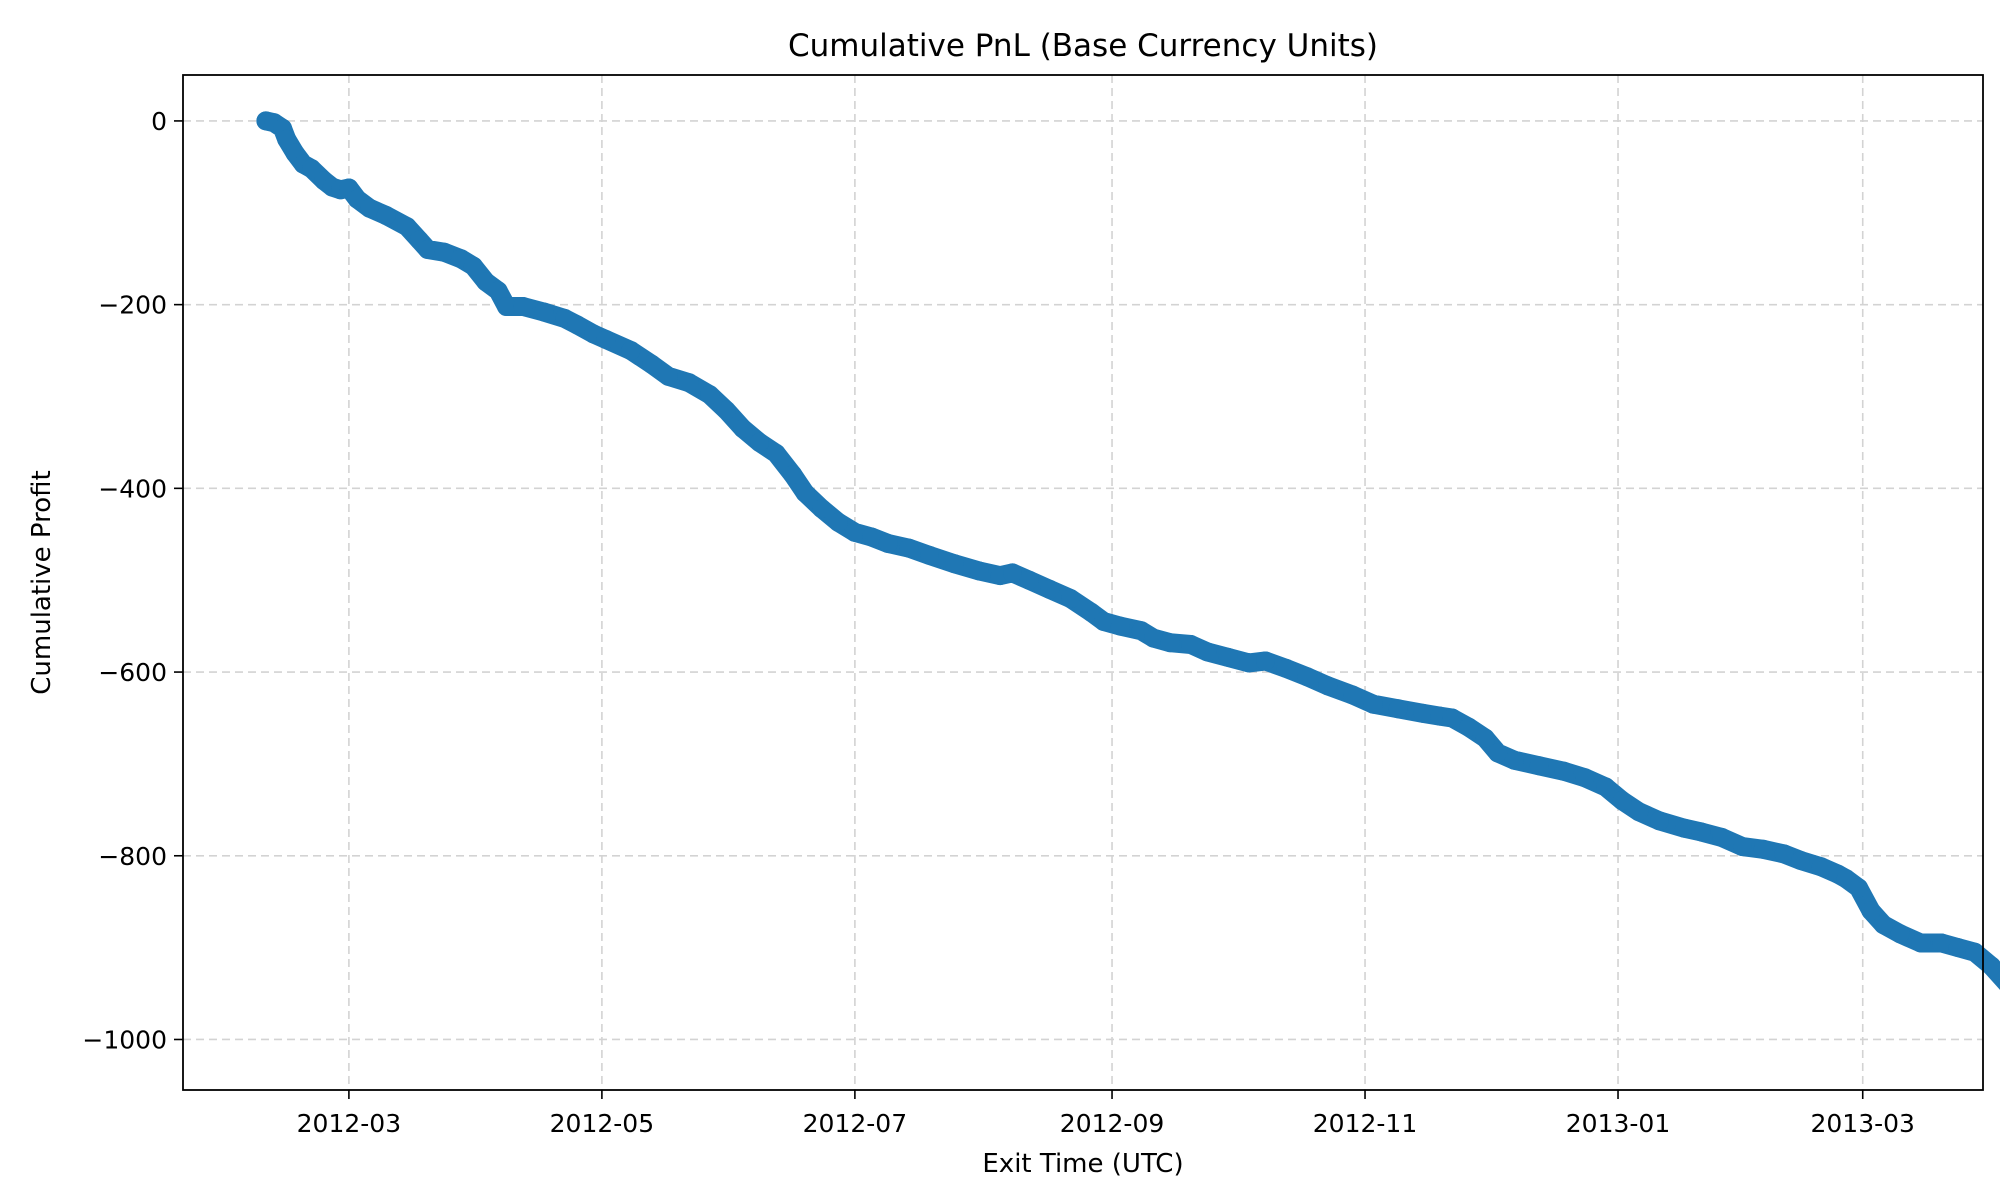 The image size is (2000, 1200). Describe the element at coordinates (349, 1123) in the screenshot. I see `x-tick-label: 2012-03` at that location.